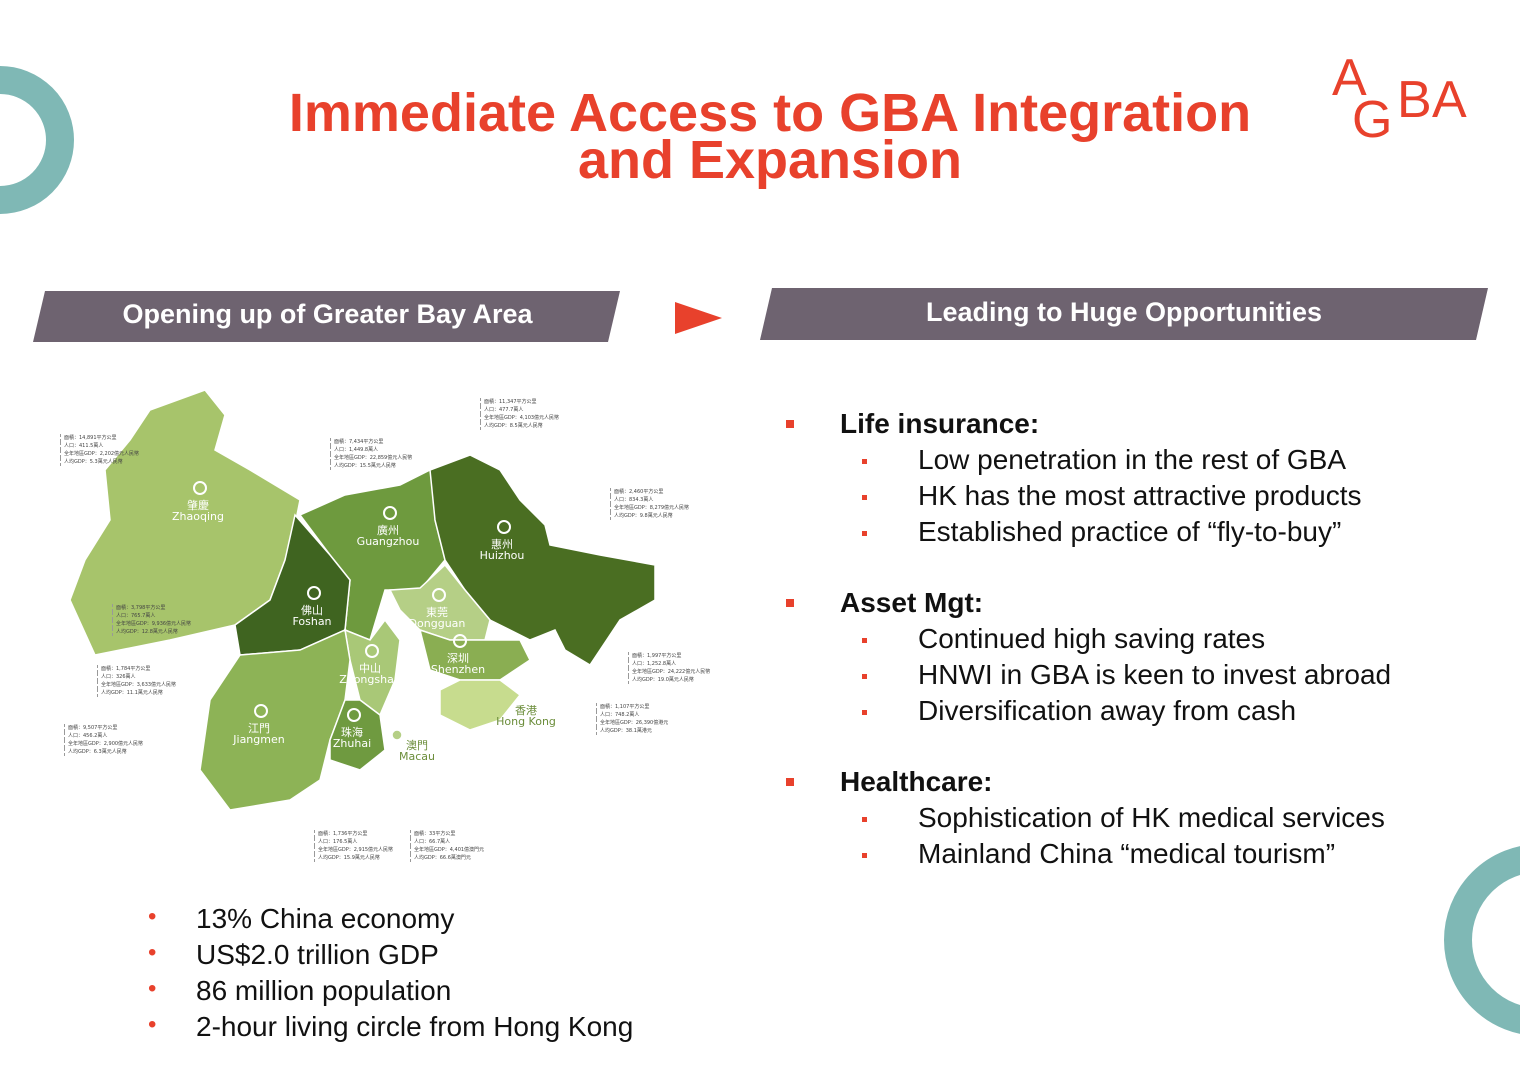 The width and height of the screenshot is (1520, 1066). I want to click on bullet-text: US$2.0 trillion GDP, so click(317, 954).